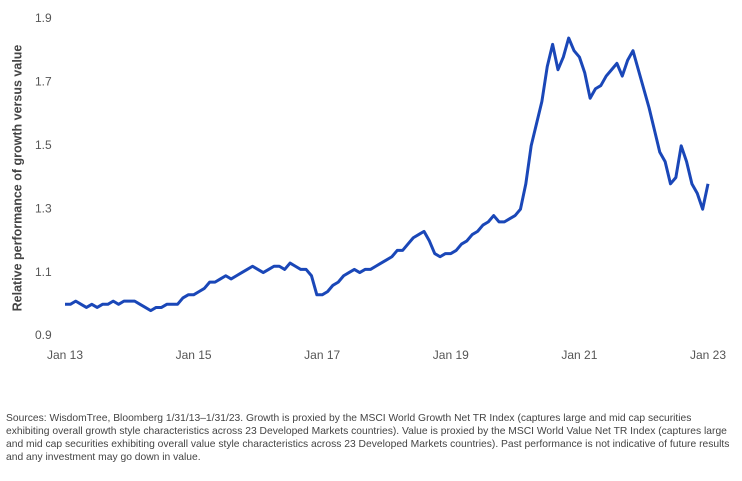  I want to click on x-tick-label: Jan 13, so click(65, 355).